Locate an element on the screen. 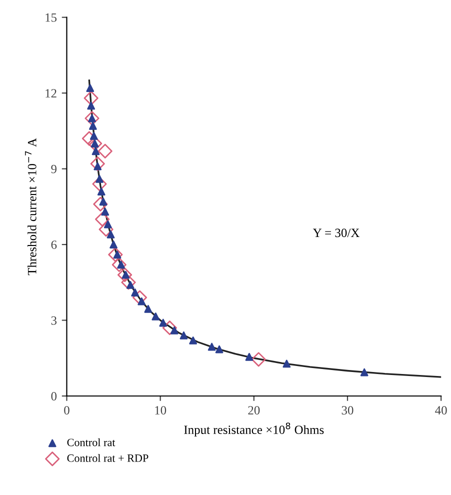  y-tick-label: 12 is located at coordinates (51, 93).